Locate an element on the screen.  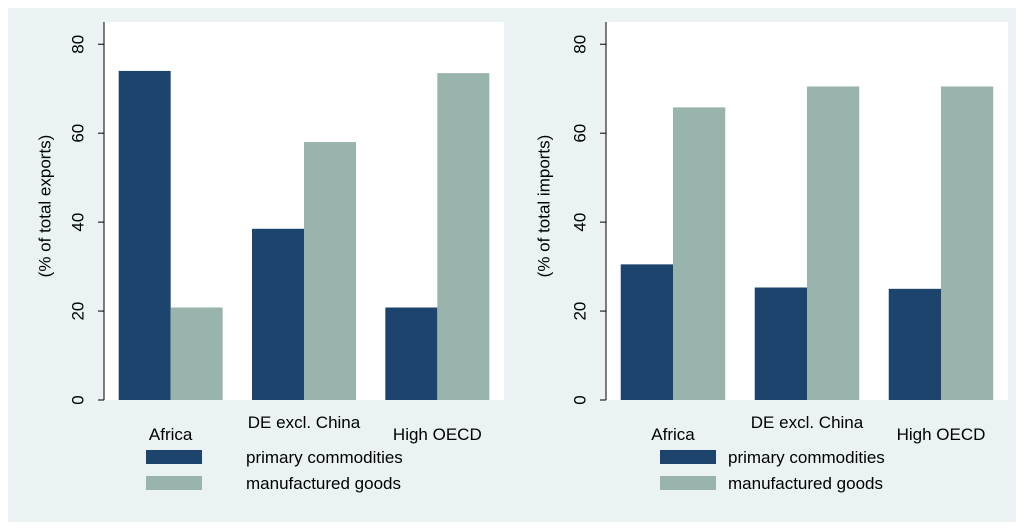
y-axis-title: (% of total imports) is located at coordinates (543, 206).